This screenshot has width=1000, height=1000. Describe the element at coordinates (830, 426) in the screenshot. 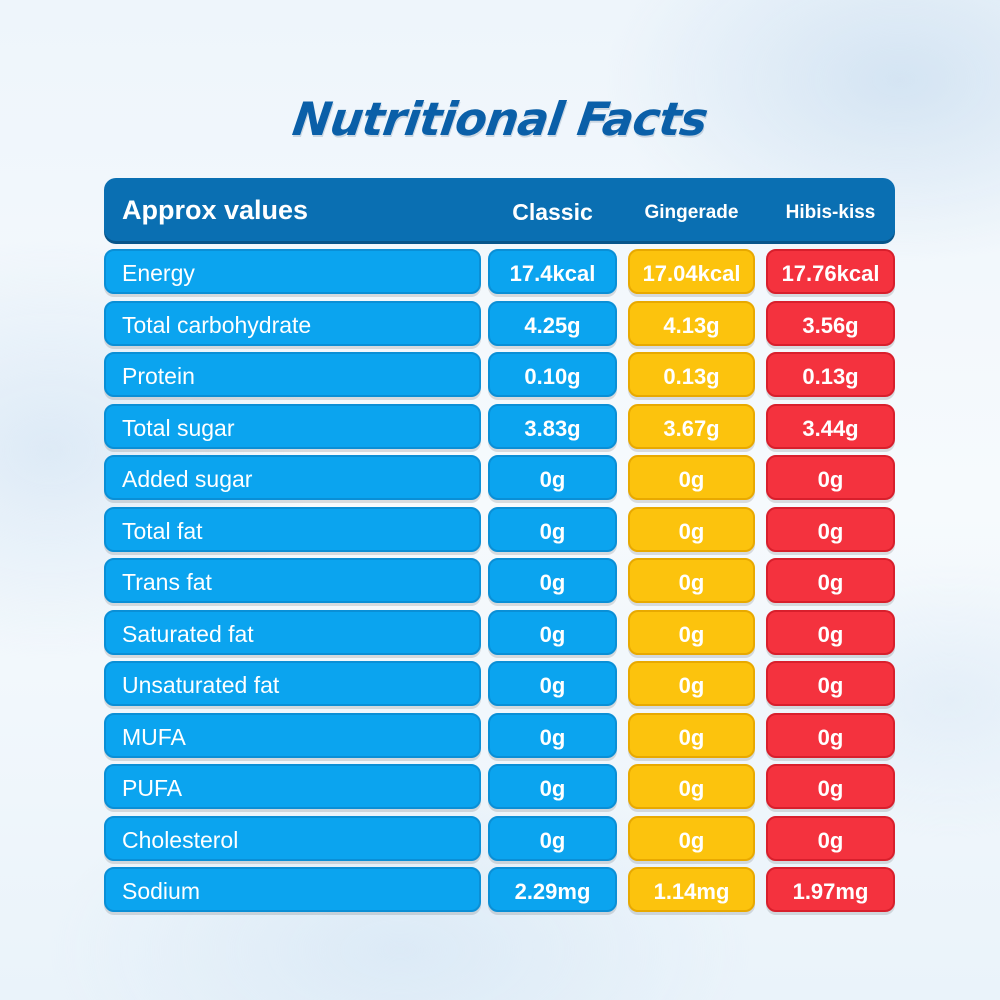

I see `hibis-kiss-value: 3.44g` at that location.